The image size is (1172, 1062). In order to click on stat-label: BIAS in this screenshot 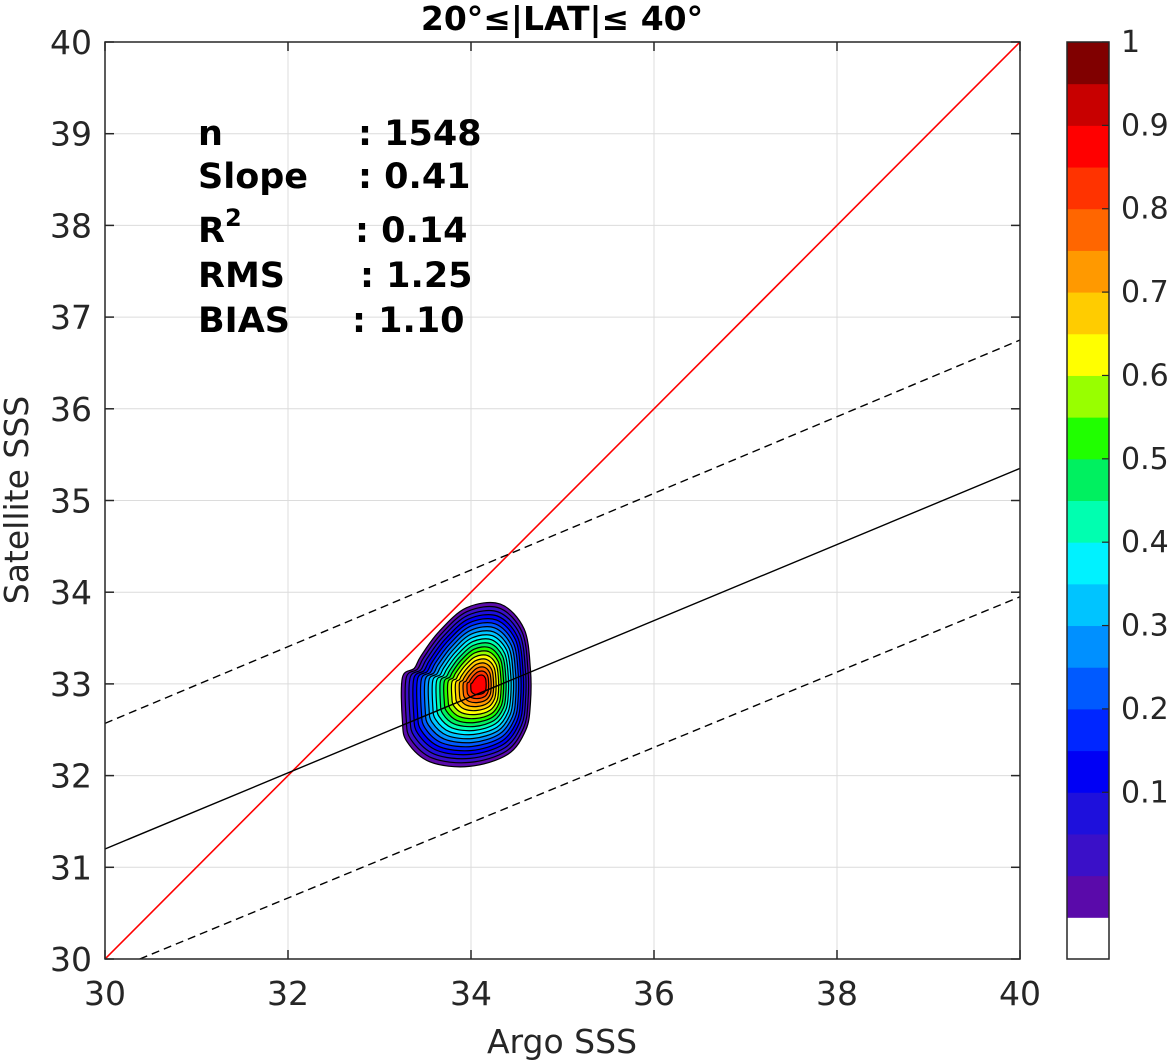, I will do `click(244, 321)`.